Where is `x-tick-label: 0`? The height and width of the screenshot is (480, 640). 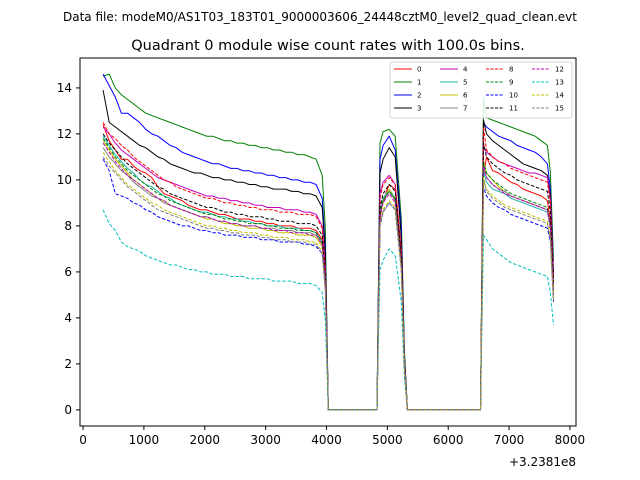 x-tick-label: 0 is located at coordinates (83, 440).